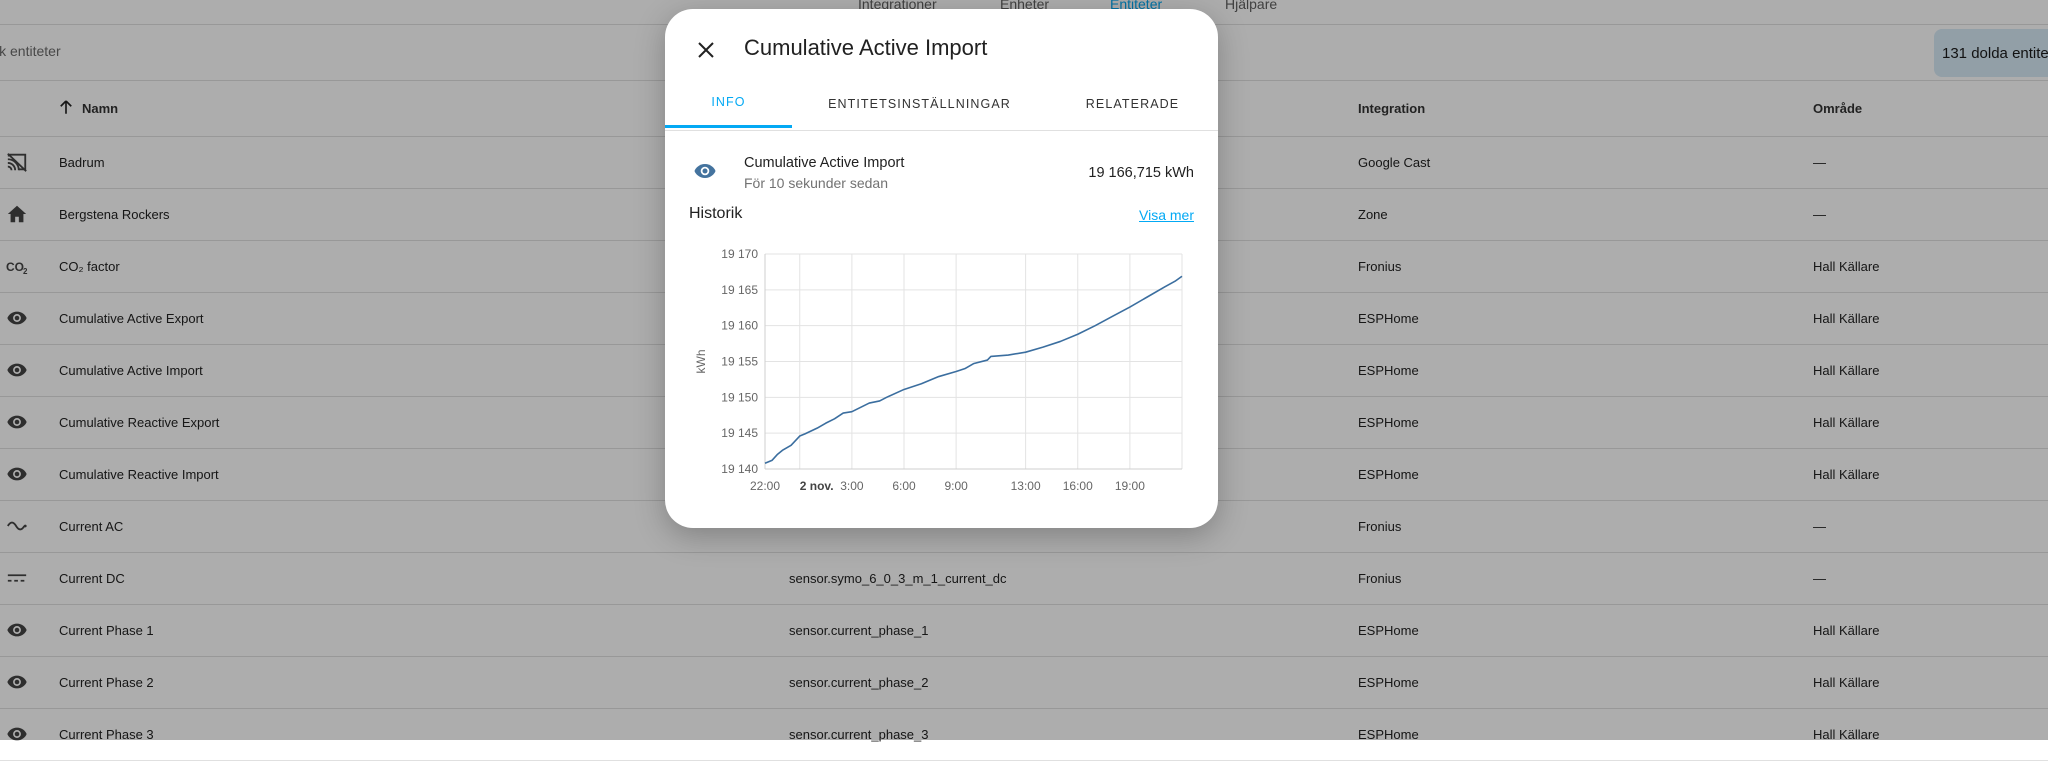 The height and width of the screenshot is (761, 2048). I want to click on y-tick-label: 19 150, so click(739, 397).